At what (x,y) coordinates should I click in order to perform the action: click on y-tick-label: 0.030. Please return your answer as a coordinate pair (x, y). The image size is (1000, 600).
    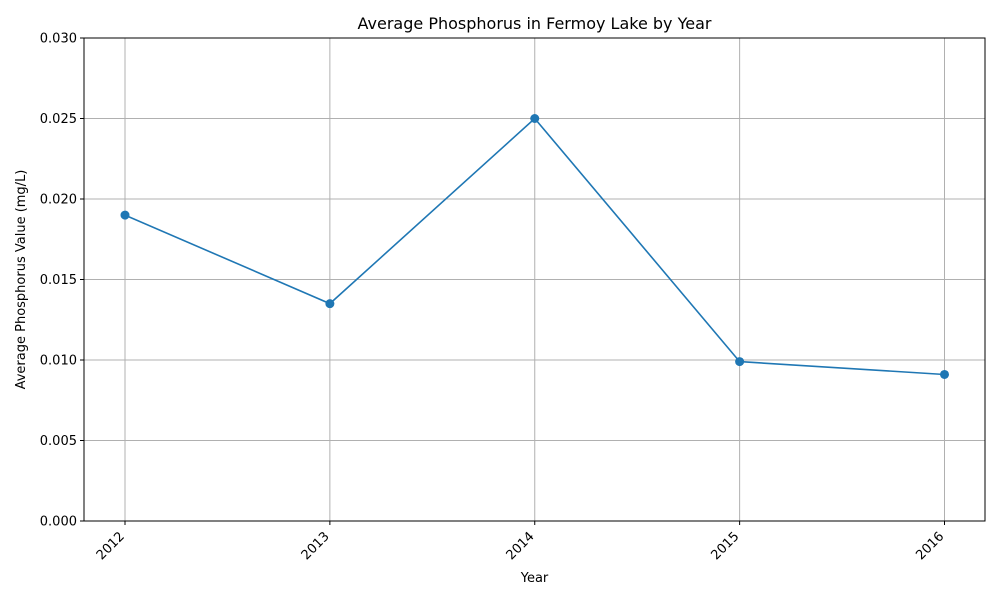
    Looking at the image, I should click on (58, 39).